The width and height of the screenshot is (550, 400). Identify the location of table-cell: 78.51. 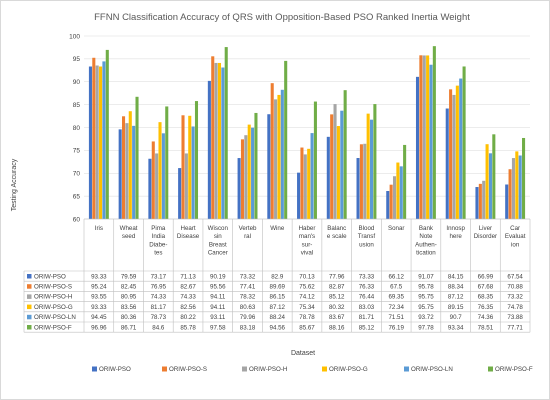
(486, 327).